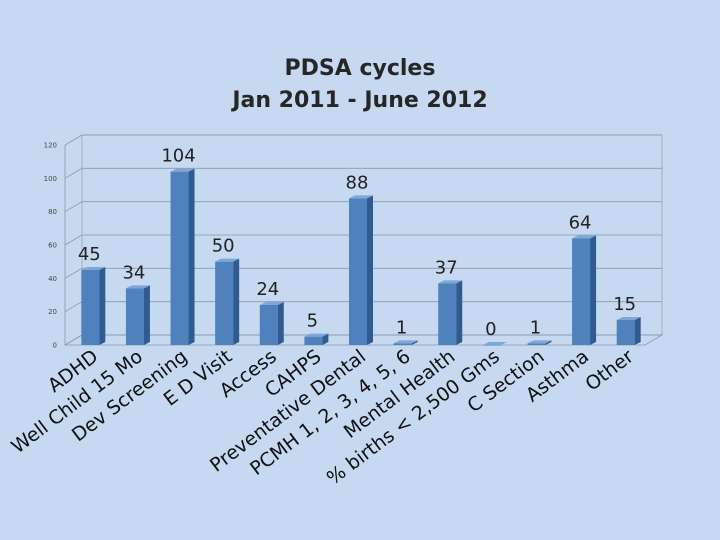  I want to click on y-tick-label: 120, so click(50, 146).